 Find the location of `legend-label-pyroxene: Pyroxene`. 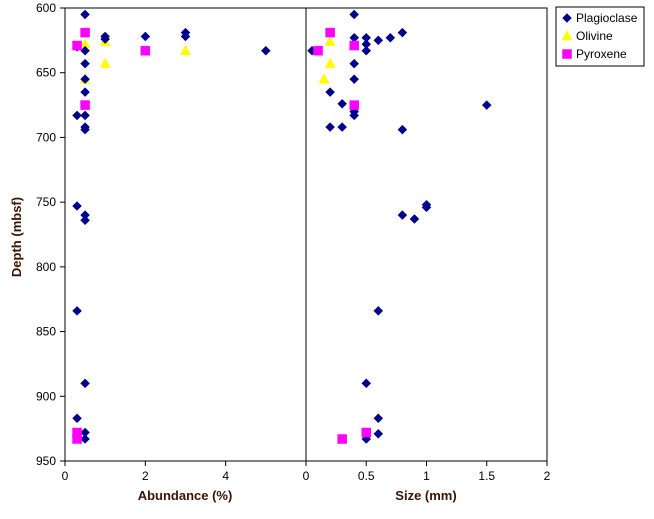

legend-label-pyroxene: Pyroxene is located at coordinates (601, 54).